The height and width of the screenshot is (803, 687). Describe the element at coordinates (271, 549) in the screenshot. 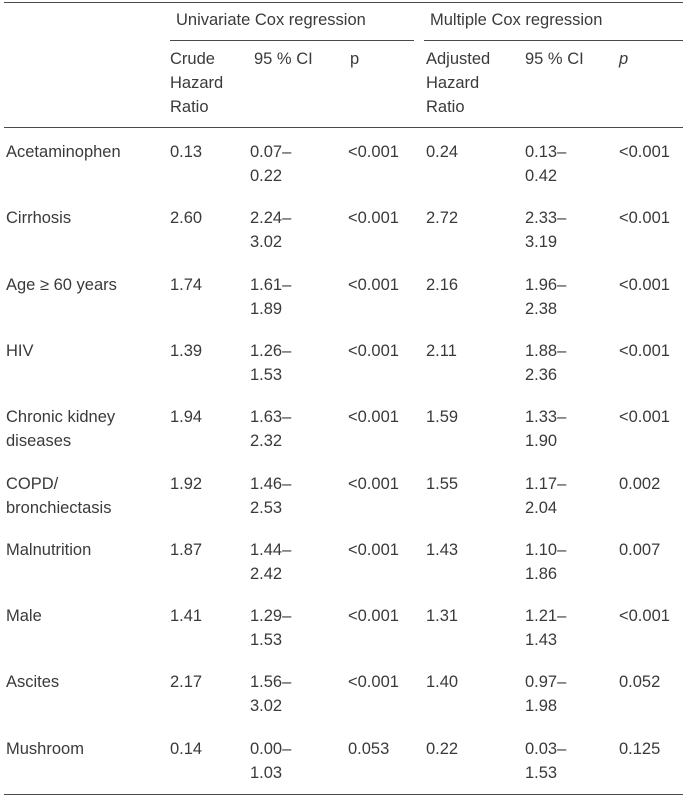

I see `ci-lower: 1.44–` at that location.